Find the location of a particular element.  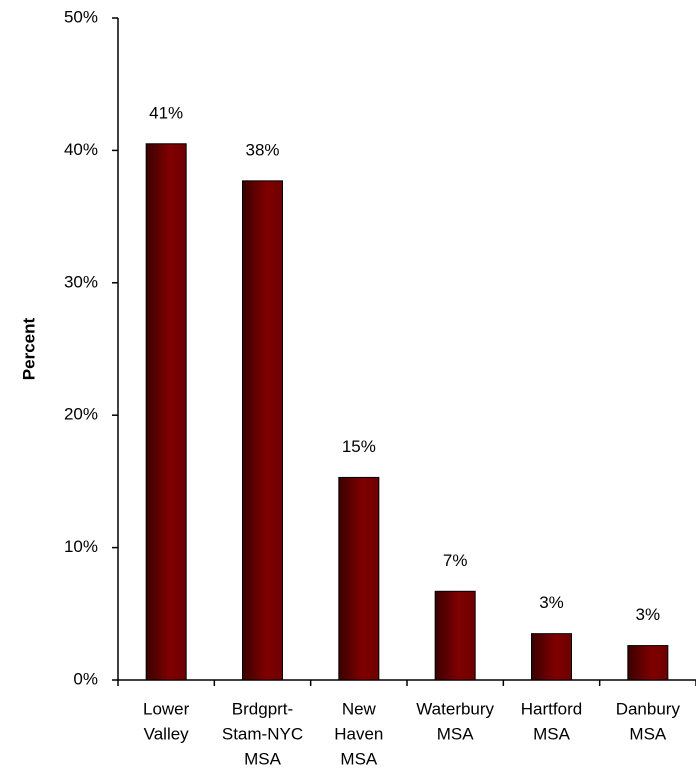

data-label: 7% is located at coordinates (455, 560).